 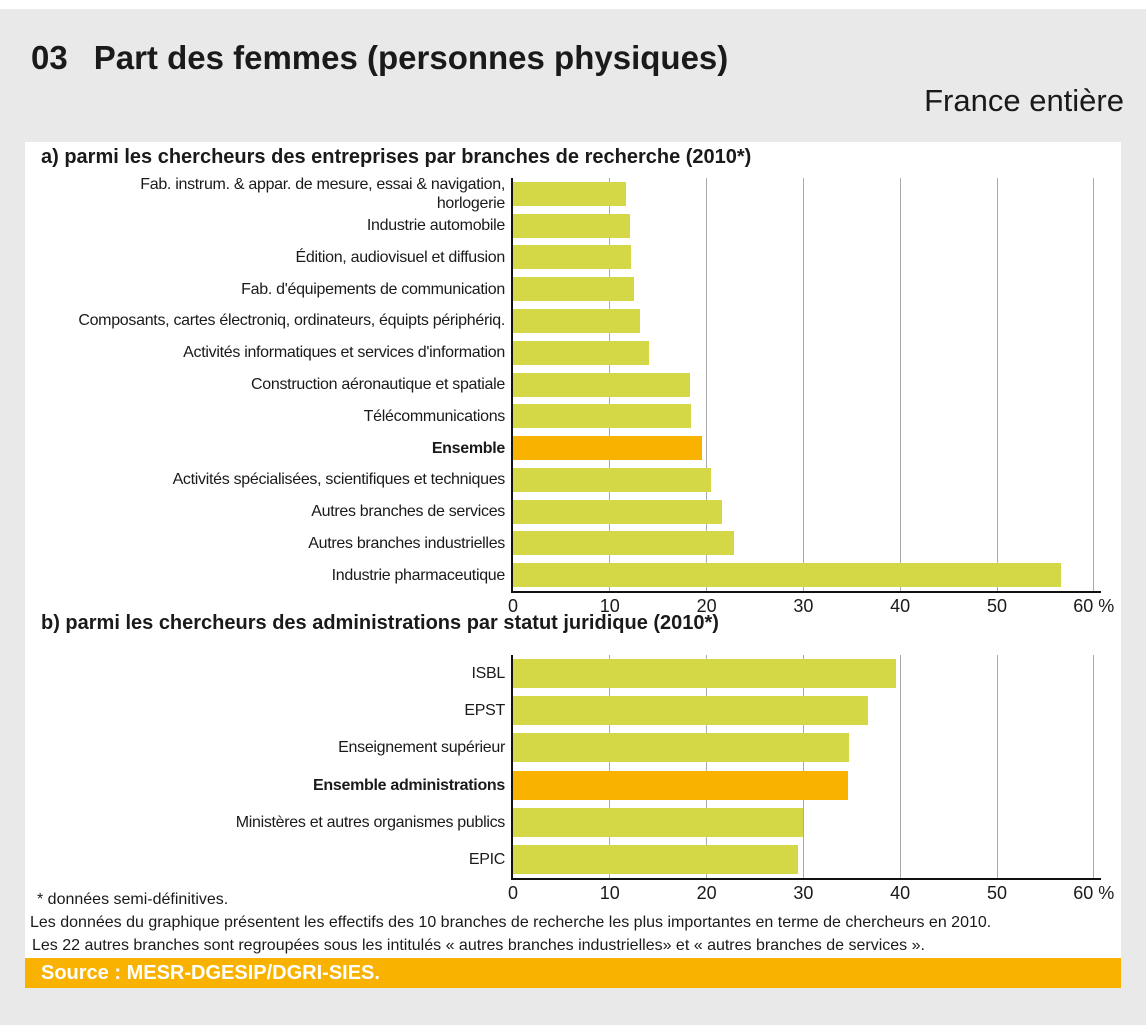 I want to click on category-label: Autres branches industrielles, so click(x=406, y=543).